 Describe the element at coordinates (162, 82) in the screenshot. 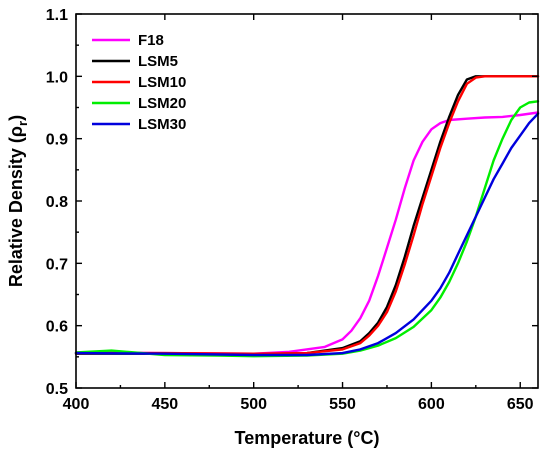

I see `legend-label-lsm10: LSM10` at that location.